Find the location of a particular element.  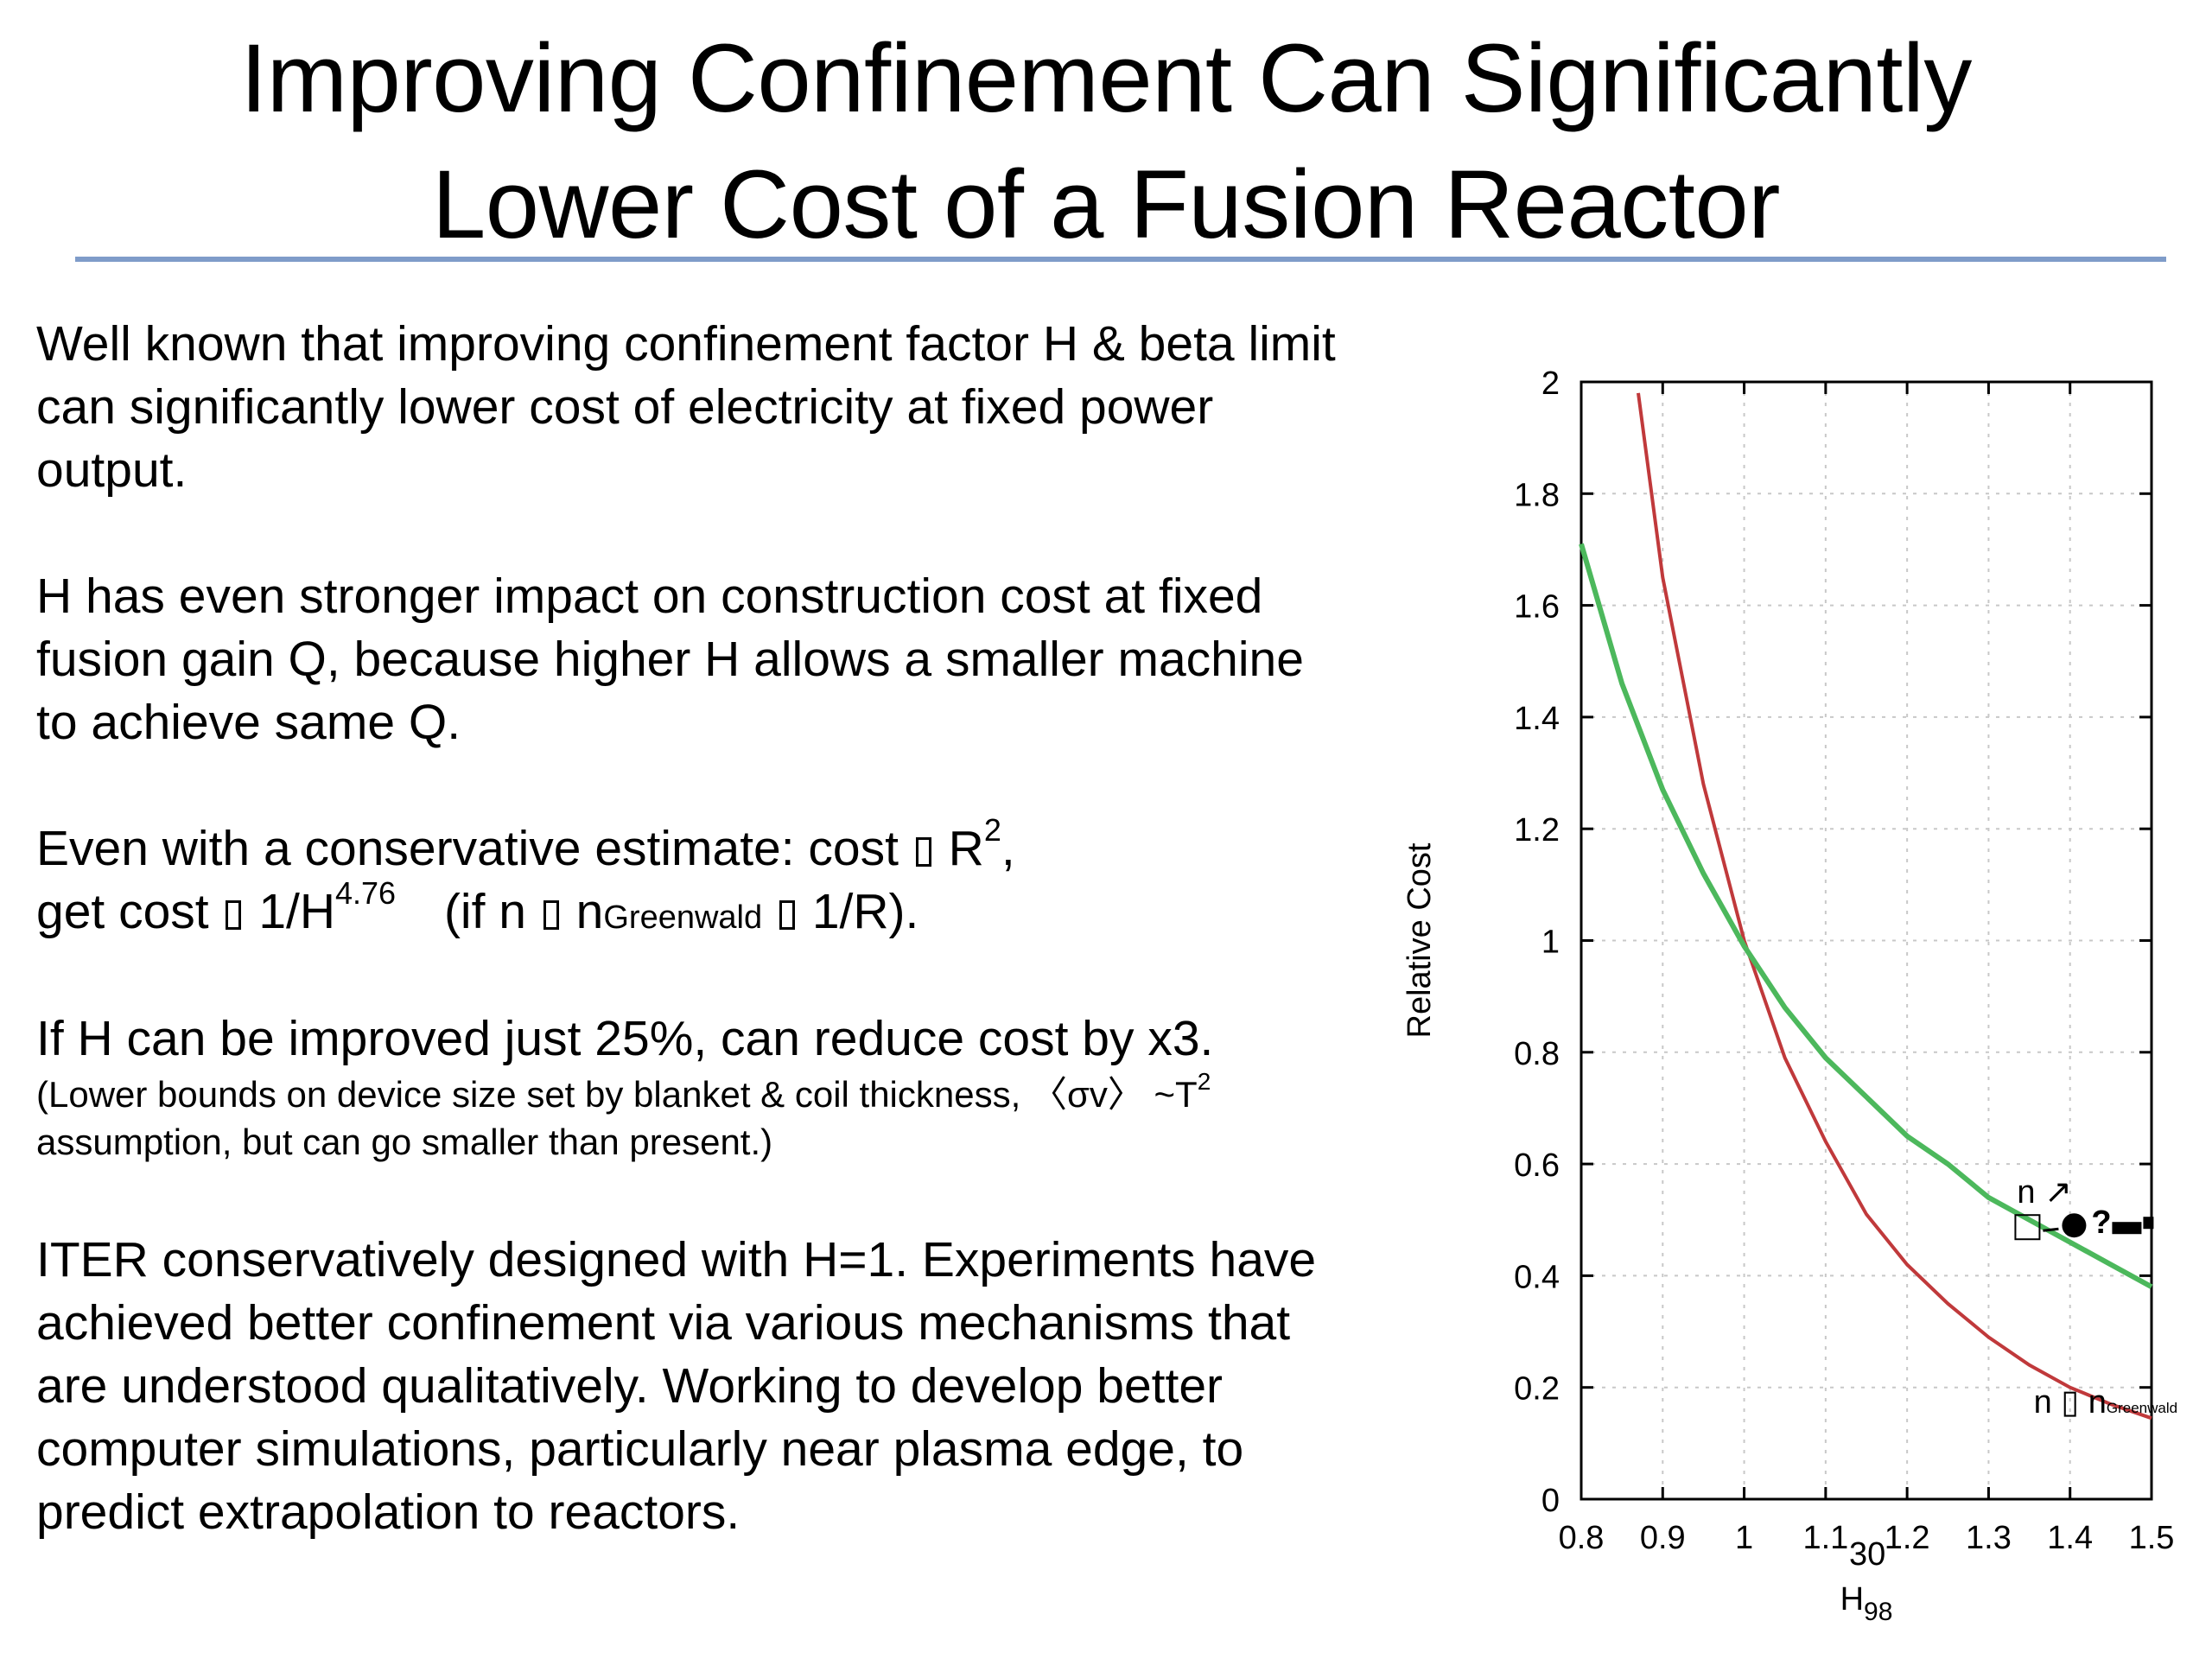

p3-l2-text-b: 1/H is located at coordinates (297, 911).